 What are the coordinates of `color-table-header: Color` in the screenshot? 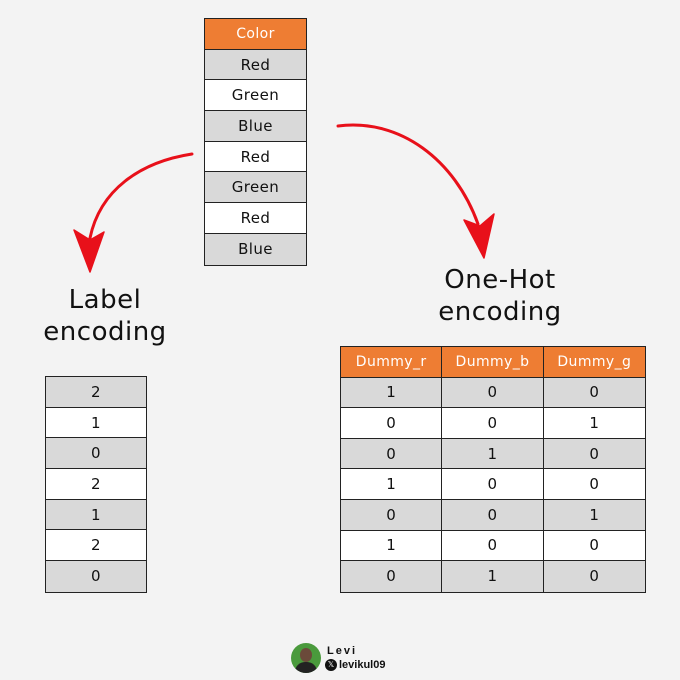 It's located at (255, 34).